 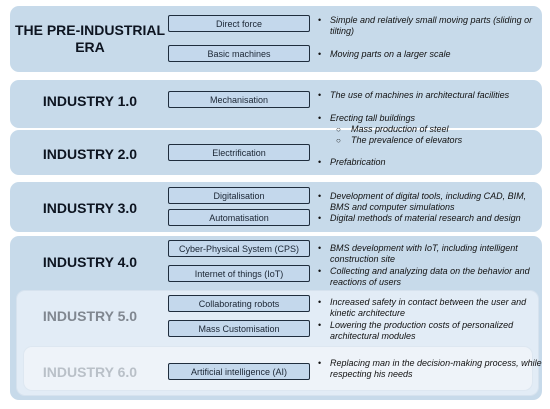 What do you see at coordinates (399, 140) in the screenshot?
I see `sub-item: ○ The prevalence of elevators` at bounding box center [399, 140].